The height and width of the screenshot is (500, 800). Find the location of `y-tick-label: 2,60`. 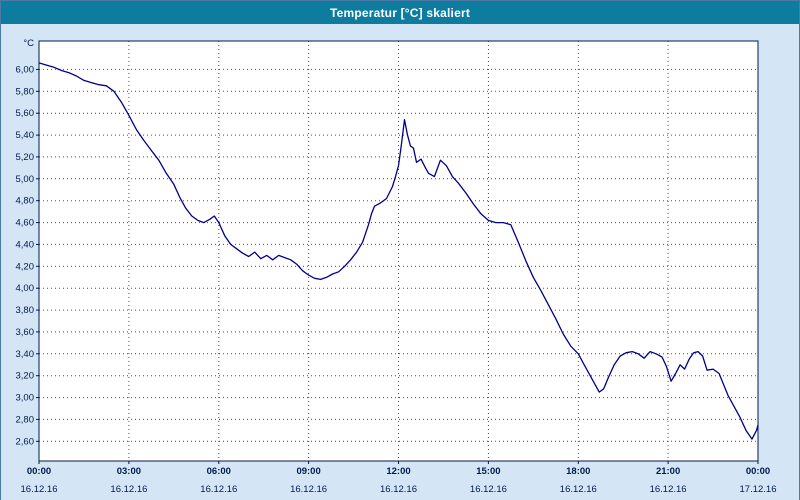

y-tick-label: 2,60 is located at coordinates (25, 441).